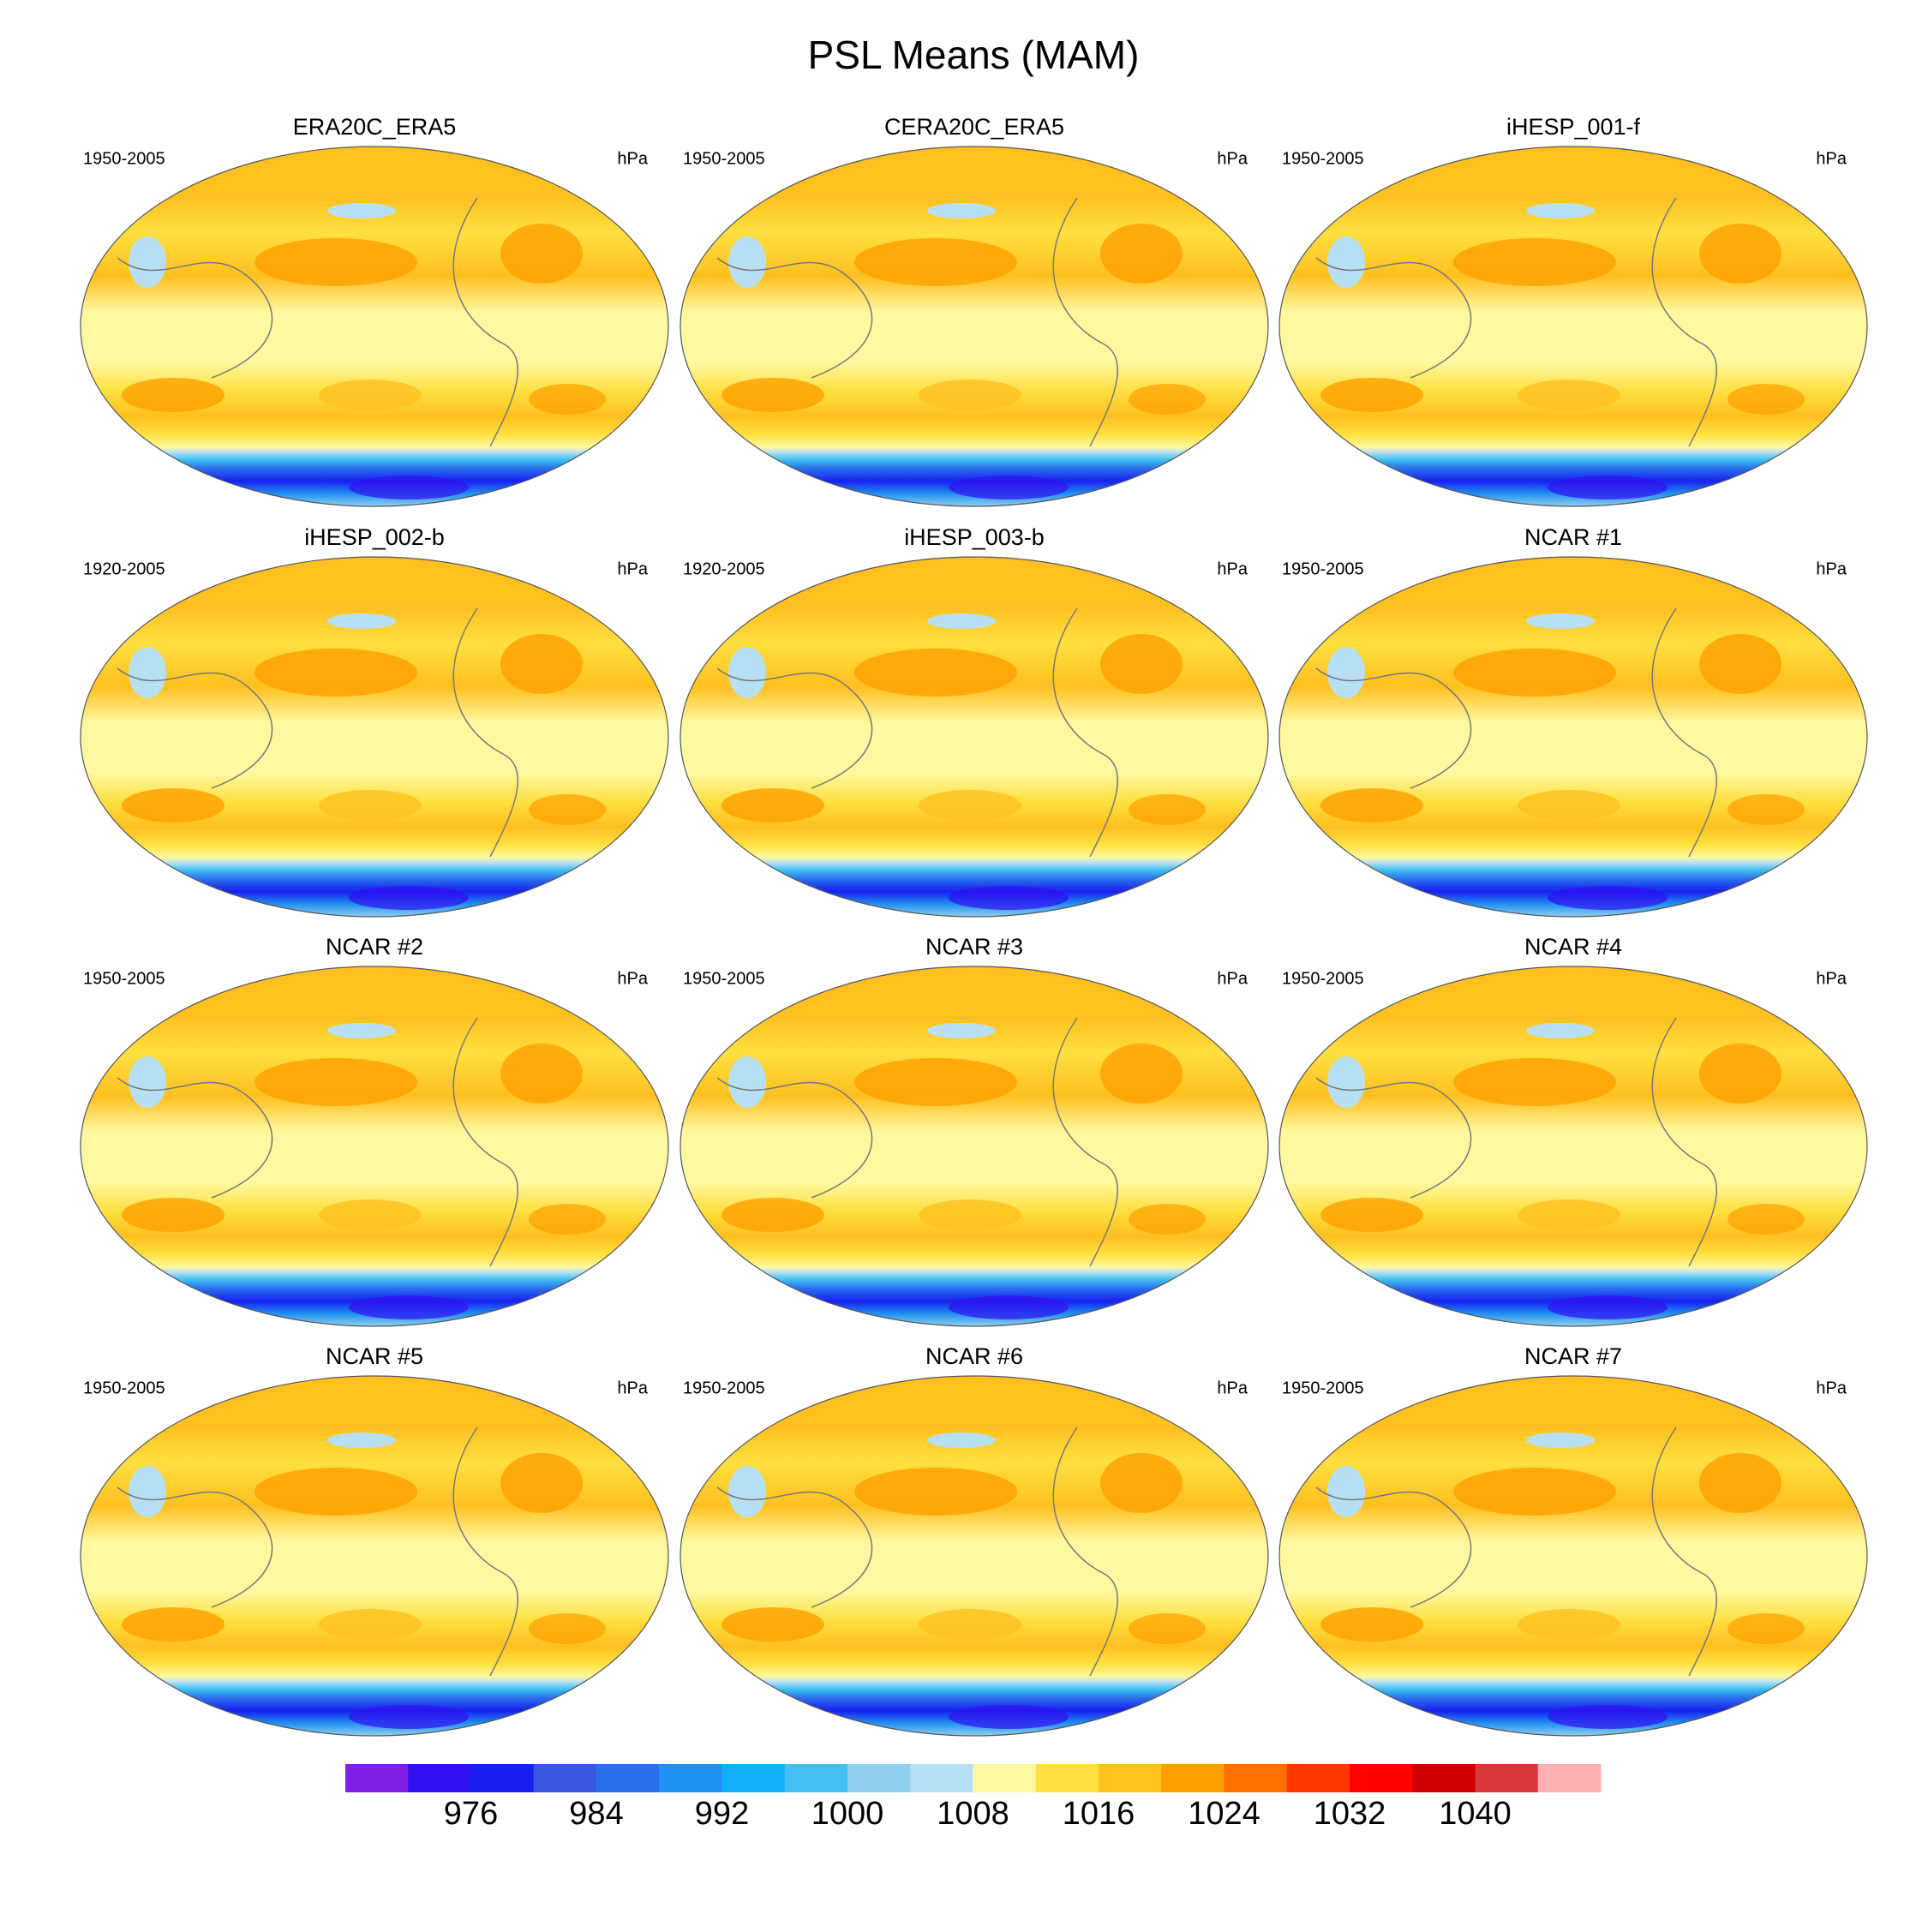  What do you see at coordinates (975, 537) in the screenshot?
I see `panel-title: iHESP_003-b` at bounding box center [975, 537].